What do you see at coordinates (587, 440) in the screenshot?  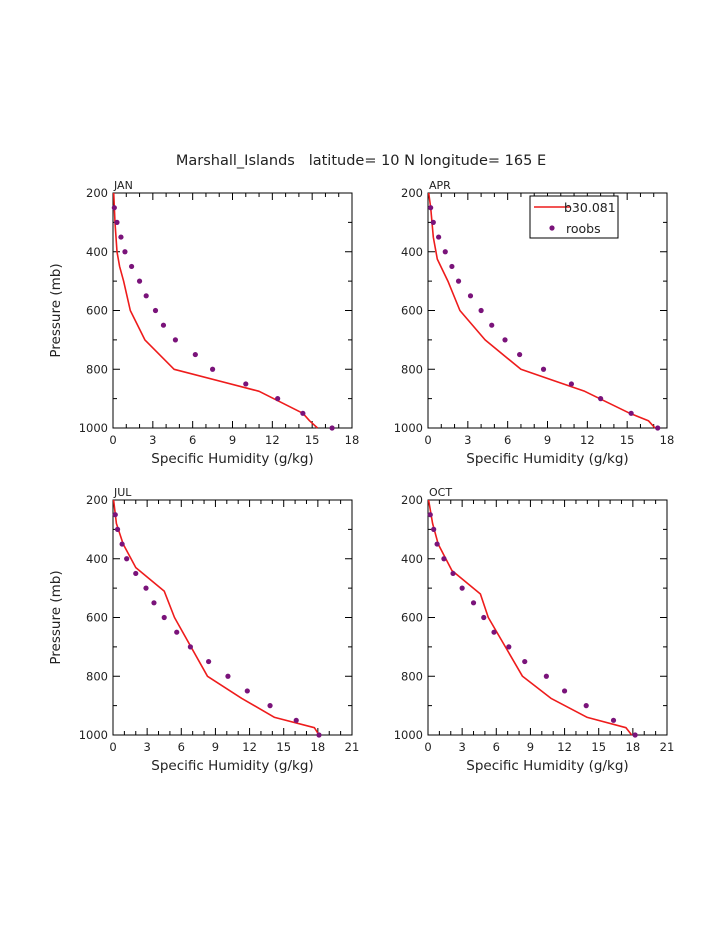 I see `apr-xtick-label: 12` at bounding box center [587, 440].